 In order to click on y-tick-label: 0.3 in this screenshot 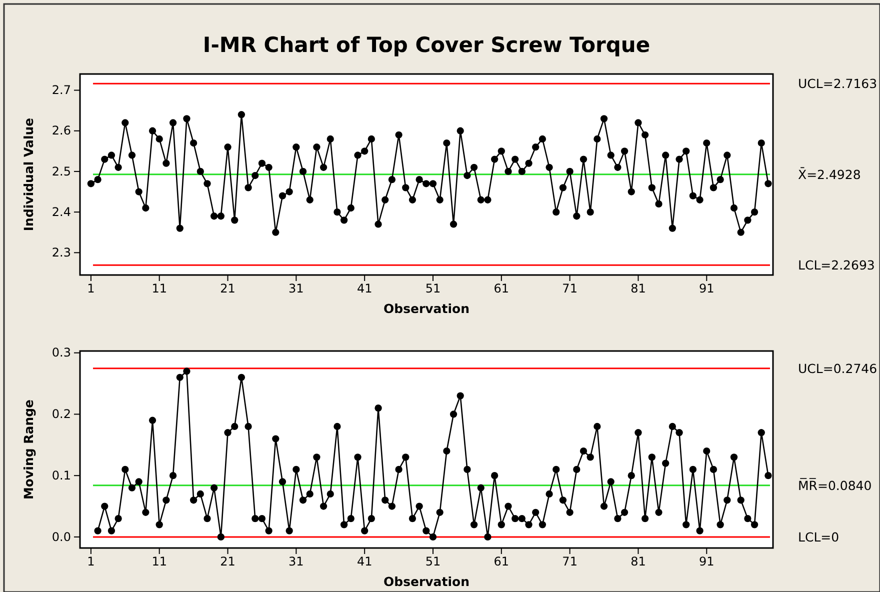, I will do `click(61, 353)`.